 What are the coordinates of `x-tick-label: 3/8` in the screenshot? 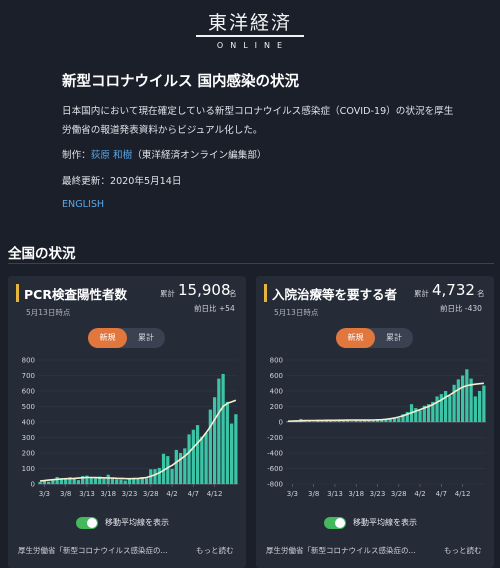 It's located at (313, 494).